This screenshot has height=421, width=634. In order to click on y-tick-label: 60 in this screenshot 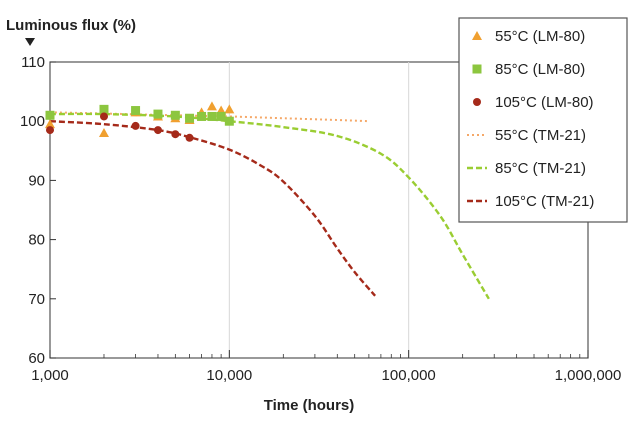, I will do `click(36, 358)`.